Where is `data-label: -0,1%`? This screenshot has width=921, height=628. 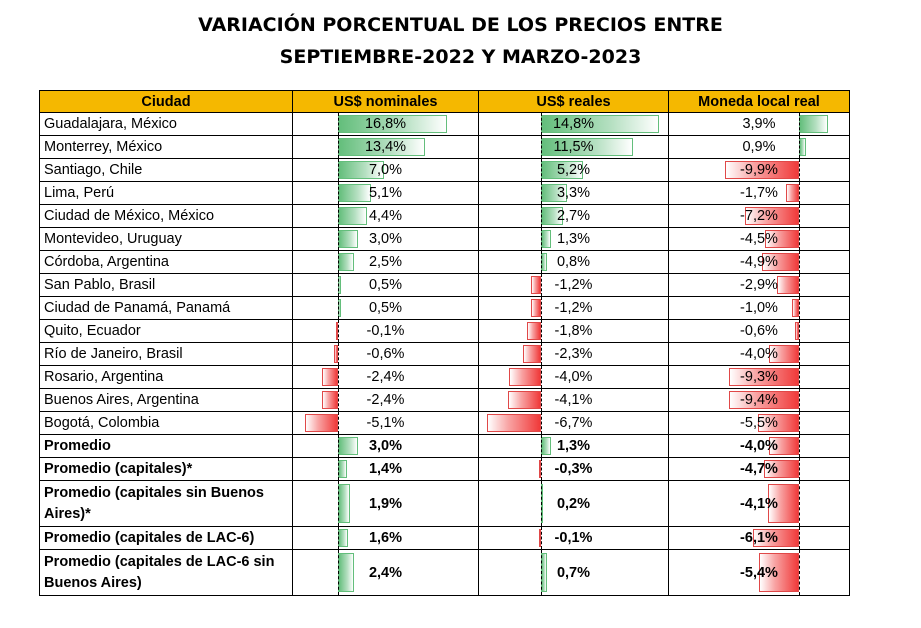
data-label: -0,1% is located at coordinates (385, 331).